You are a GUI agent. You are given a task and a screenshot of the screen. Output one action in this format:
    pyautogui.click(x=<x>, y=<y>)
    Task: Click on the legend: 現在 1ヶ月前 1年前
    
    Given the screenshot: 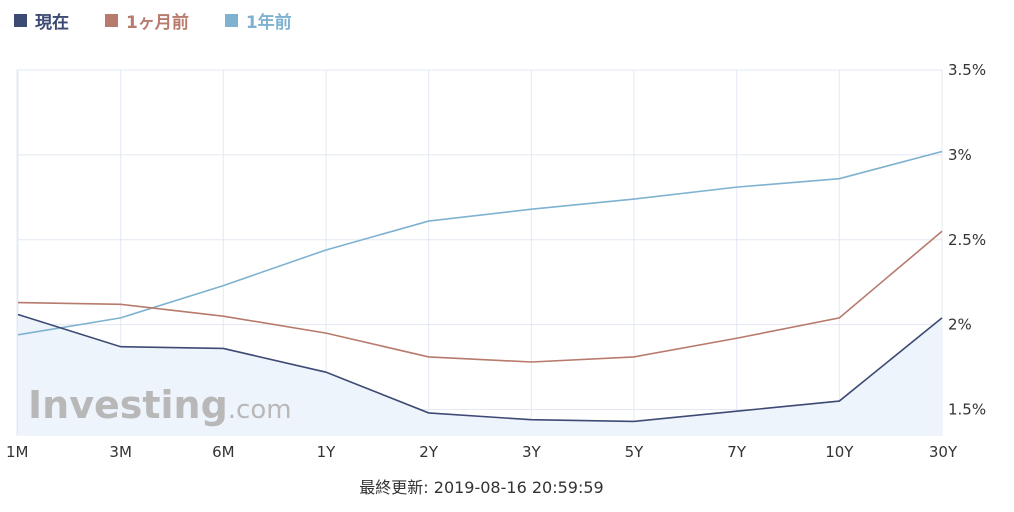 What is the action you would take?
    pyautogui.click(x=153, y=20)
    